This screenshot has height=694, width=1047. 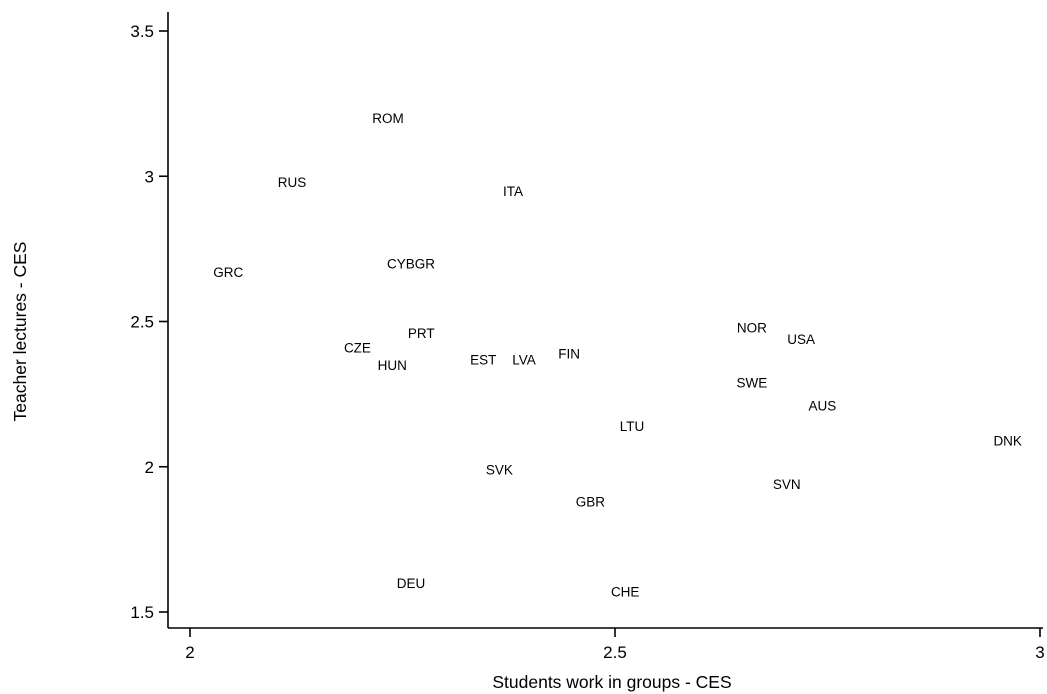 I want to click on data-point-label: EST, so click(x=483, y=359).